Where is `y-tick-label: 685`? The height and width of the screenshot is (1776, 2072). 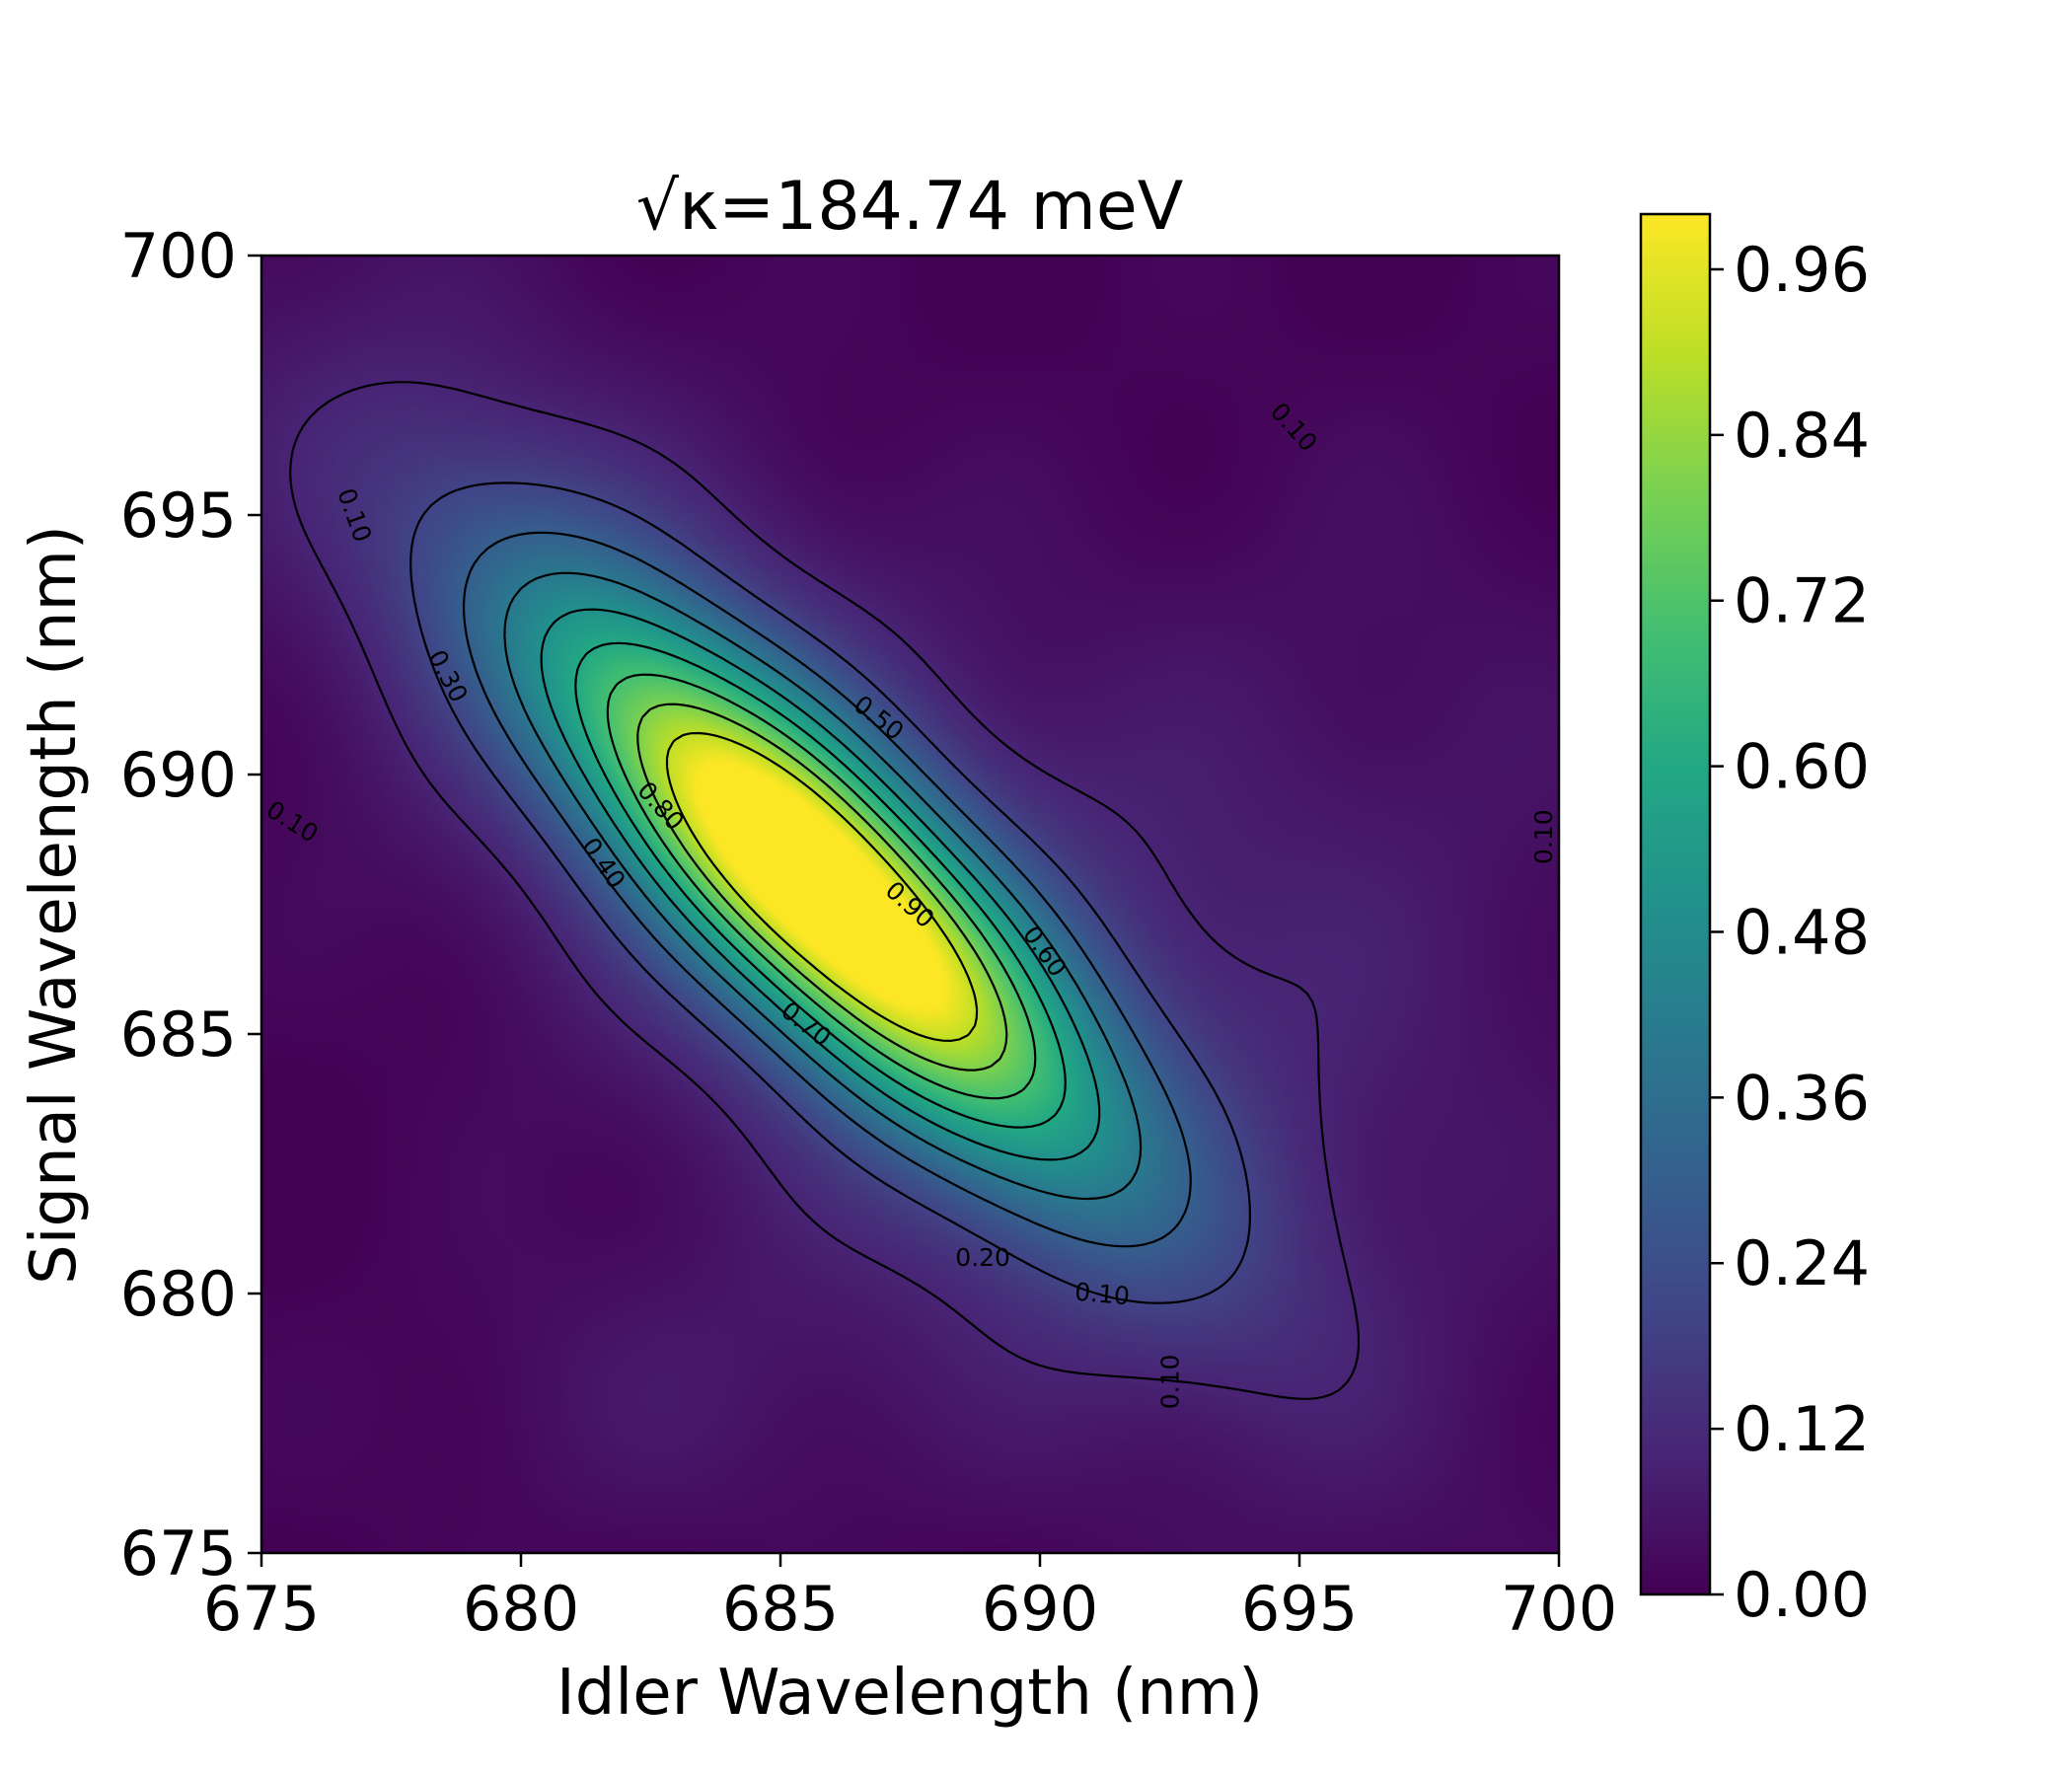 y-tick-label: 685 is located at coordinates (179, 1035).